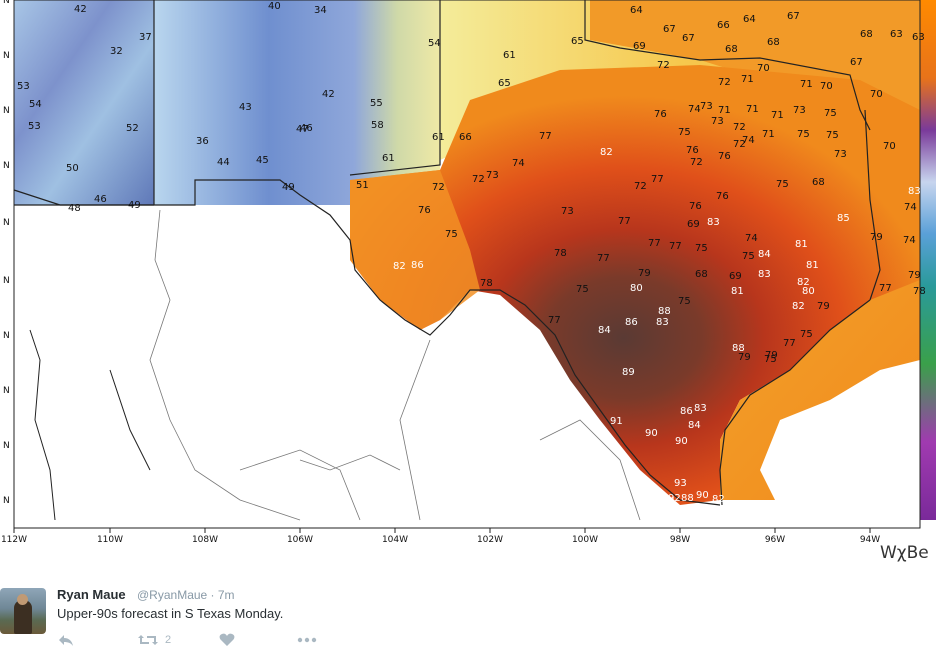  I want to click on temperature-value: 61, so click(388, 158).